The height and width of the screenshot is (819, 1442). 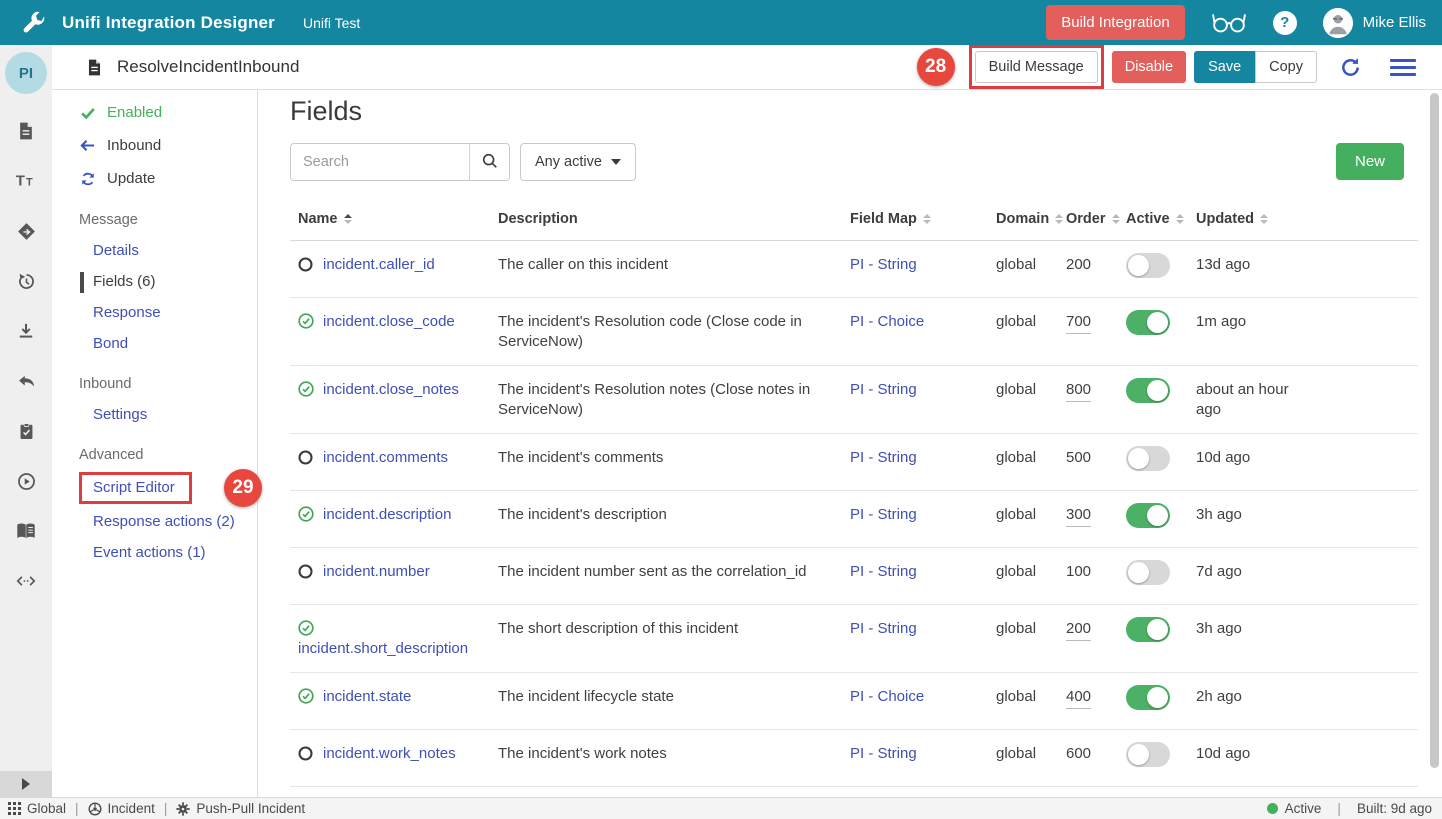 I want to click on download-icon, so click(x=26, y=331).